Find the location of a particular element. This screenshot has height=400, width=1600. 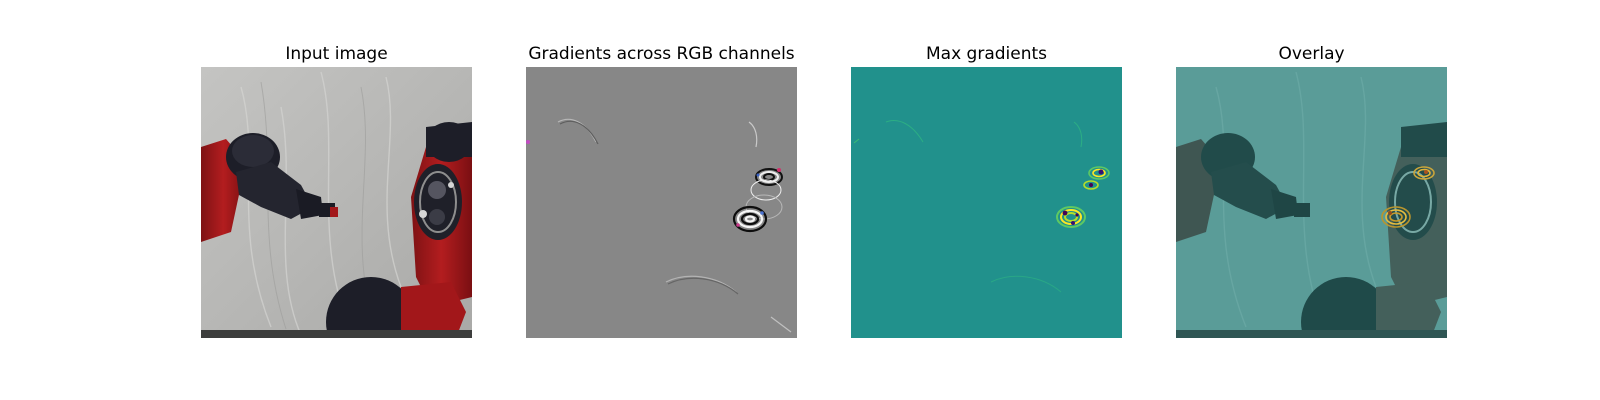

panel-title-rgb-gradients: Gradients across RGB channels is located at coordinates (661, 54).